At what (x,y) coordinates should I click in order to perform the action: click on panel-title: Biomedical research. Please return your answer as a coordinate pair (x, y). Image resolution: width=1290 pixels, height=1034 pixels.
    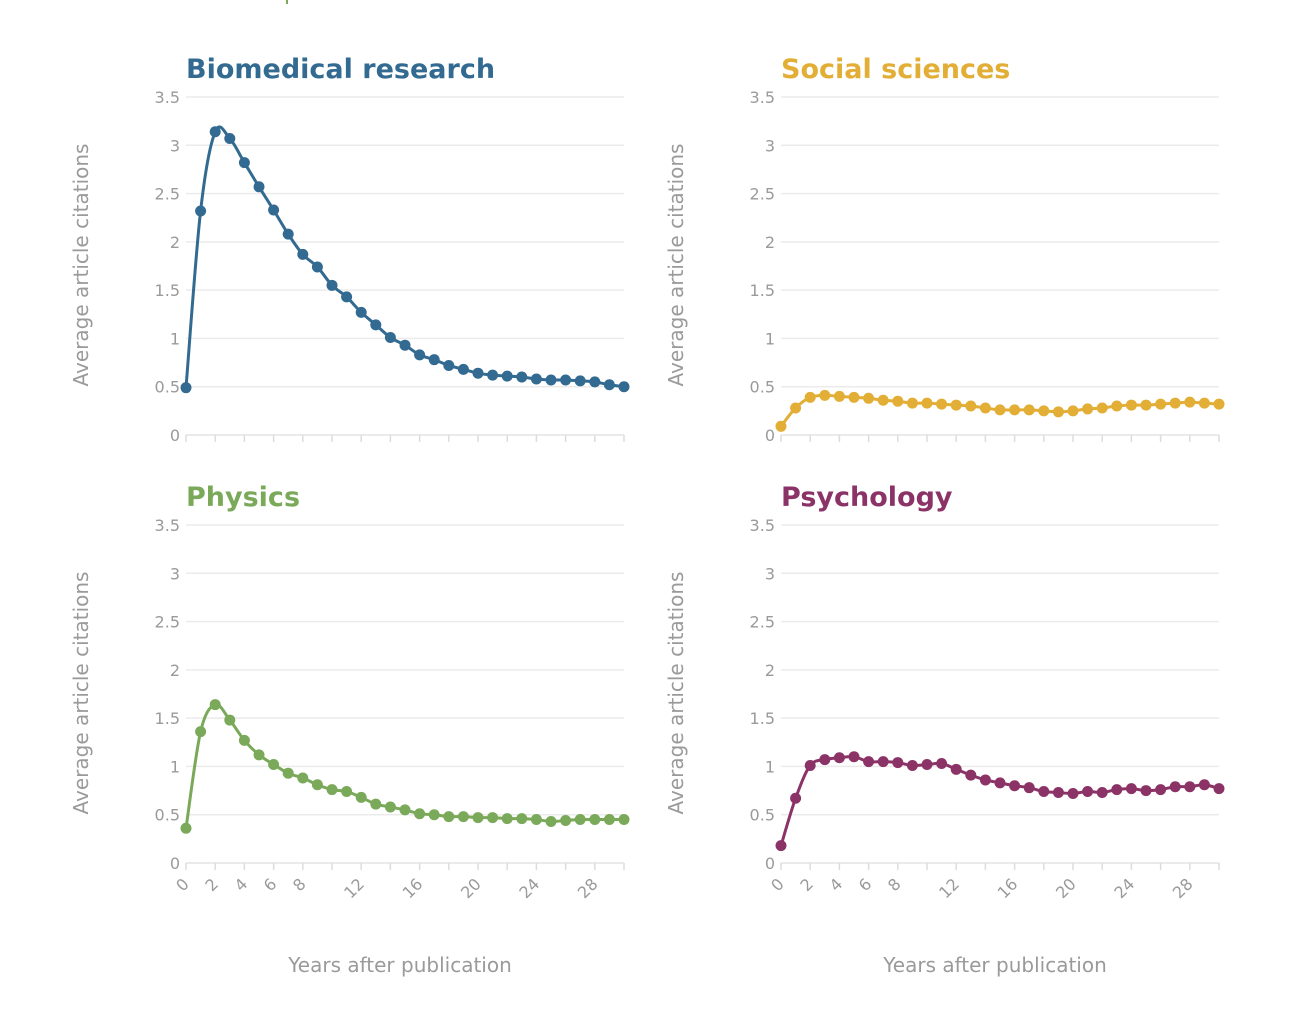
    Looking at the image, I should click on (340, 69).